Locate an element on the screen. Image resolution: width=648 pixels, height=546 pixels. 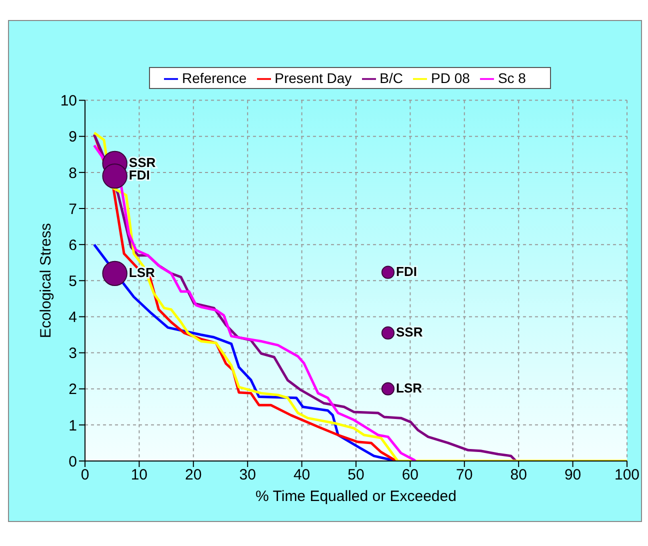
x-tick-label: 0 is located at coordinates (85, 475).